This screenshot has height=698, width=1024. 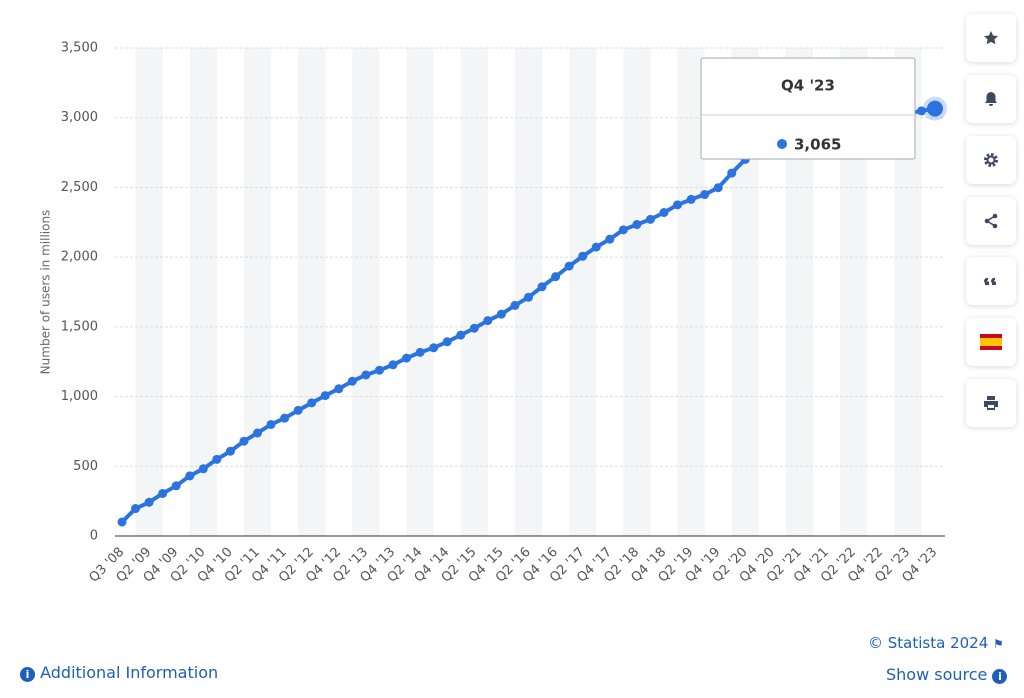 I want to click on y-axis-label: Number of users in millions, so click(x=46, y=292).